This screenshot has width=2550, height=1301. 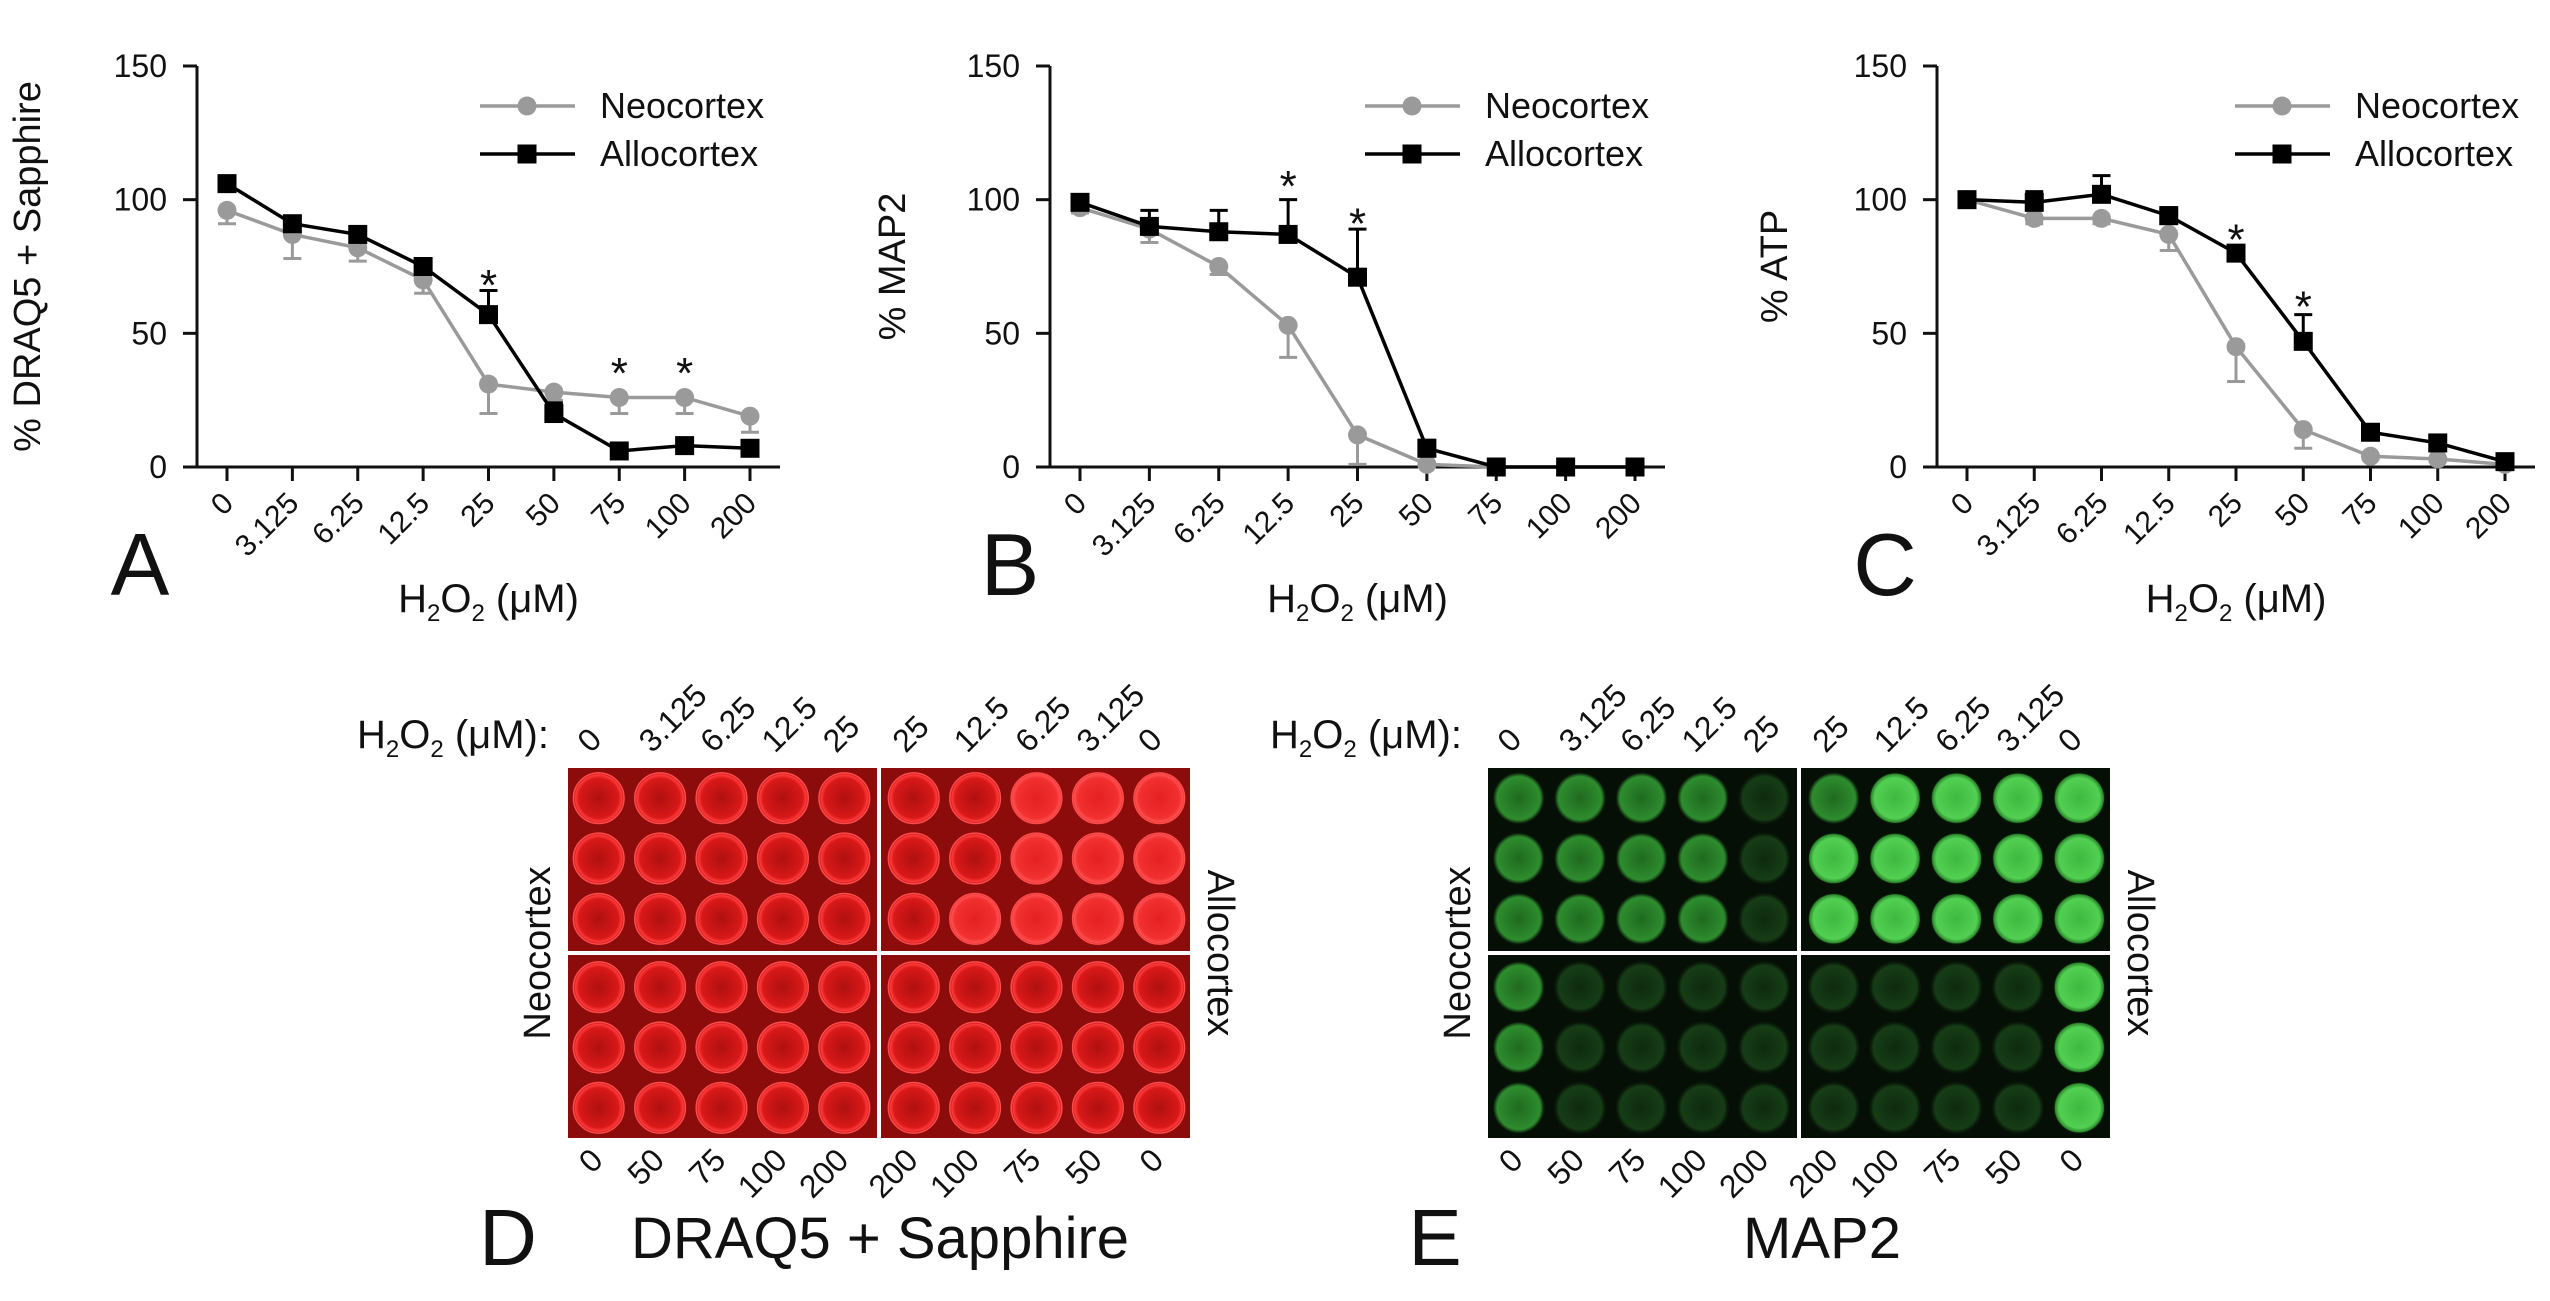 What do you see at coordinates (1743, 1172) in the screenshot?
I see `plate-bottom-label: 200` at bounding box center [1743, 1172].